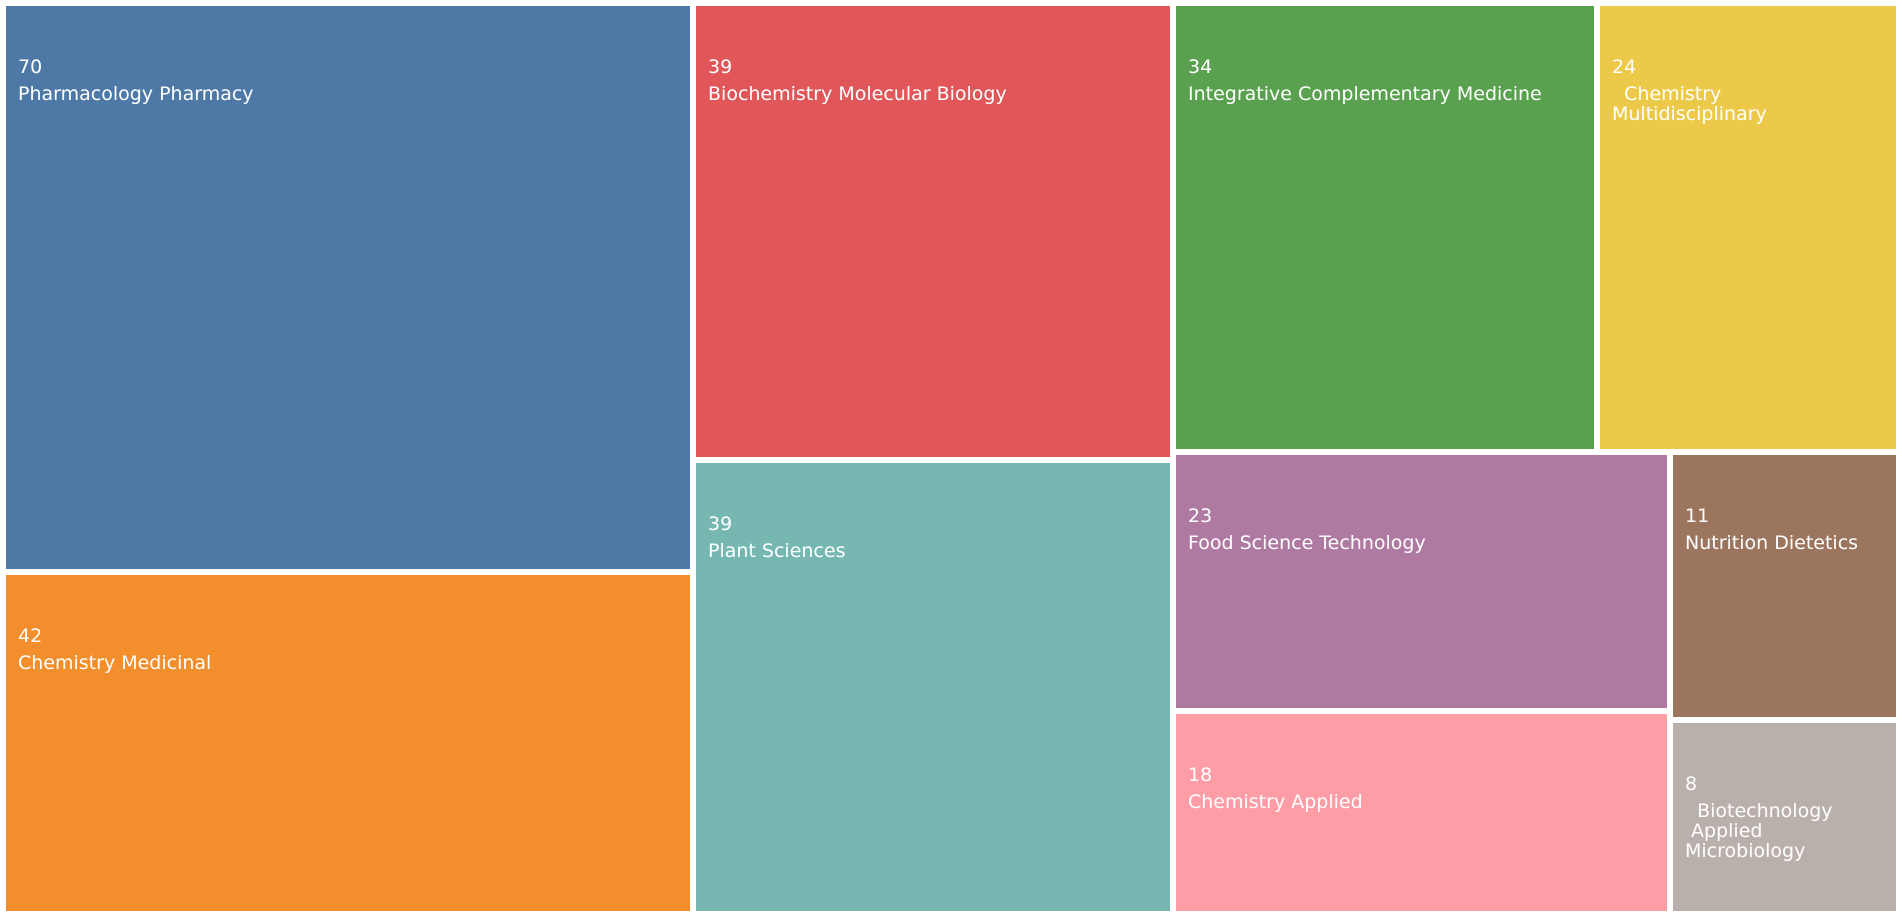 The height and width of the screenshot is (917, 1902). What do you see at coordinates (777, 551) in the screenshot?
I see `tile-label: Plant Sciences` at bounding box center [777, 551].